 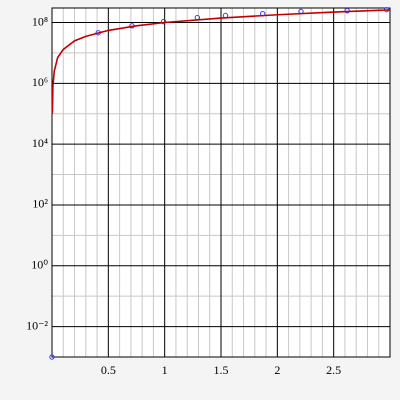 I want to click on x-tick-label: 0.5, so click(x=108, y=370).